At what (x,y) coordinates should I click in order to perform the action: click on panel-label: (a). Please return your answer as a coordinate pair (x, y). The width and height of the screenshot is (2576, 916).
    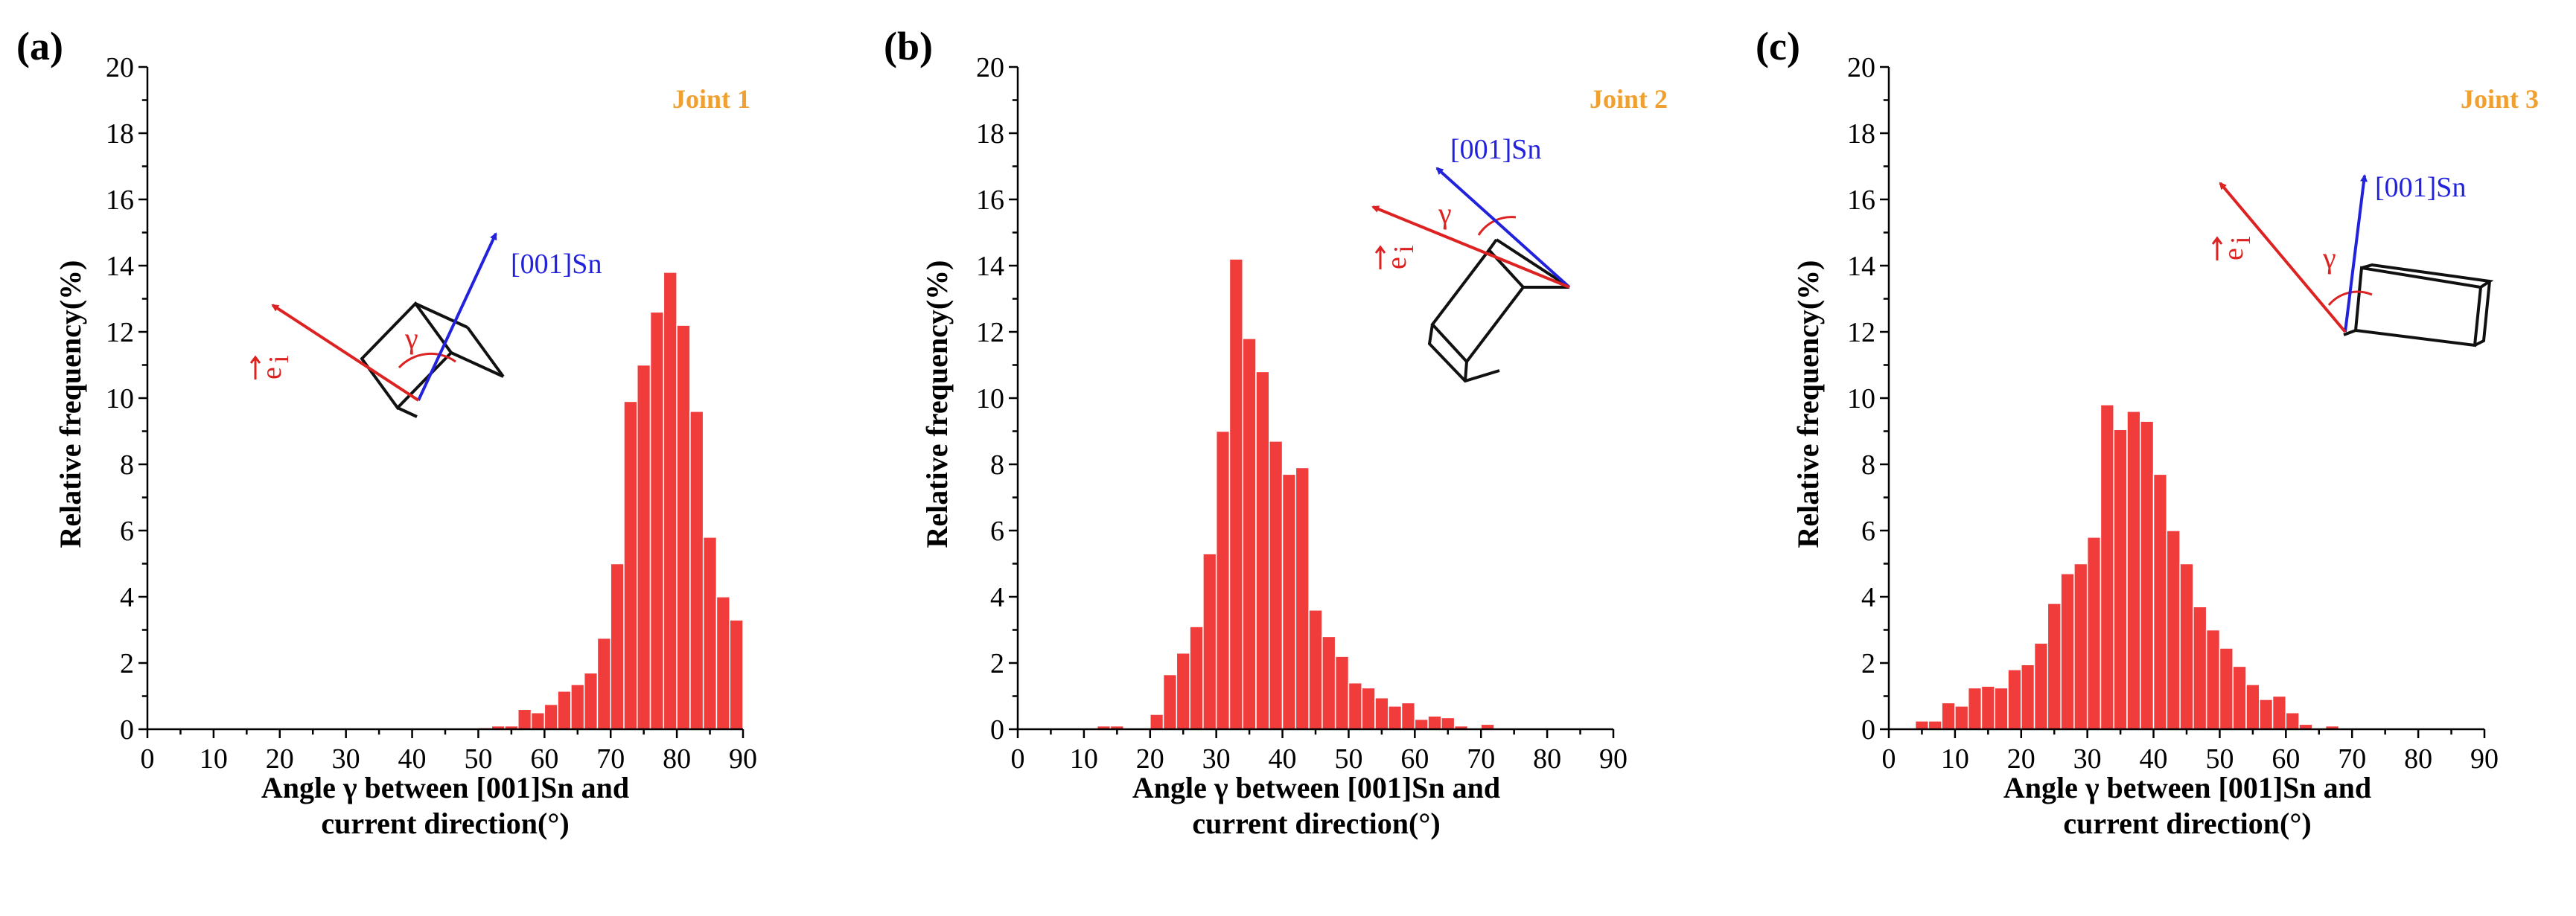
    Looking at the image, I should click on (39, 46).